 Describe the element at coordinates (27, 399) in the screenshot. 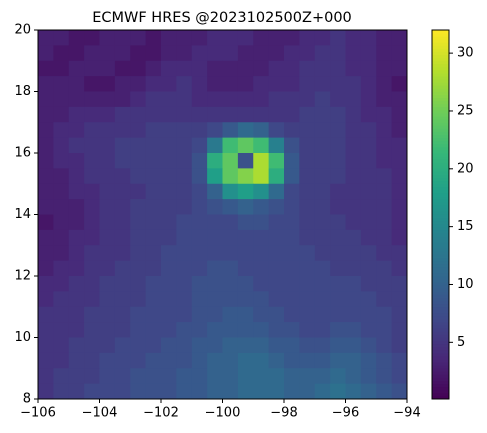

I see `y-tick-label: 8` at that location.